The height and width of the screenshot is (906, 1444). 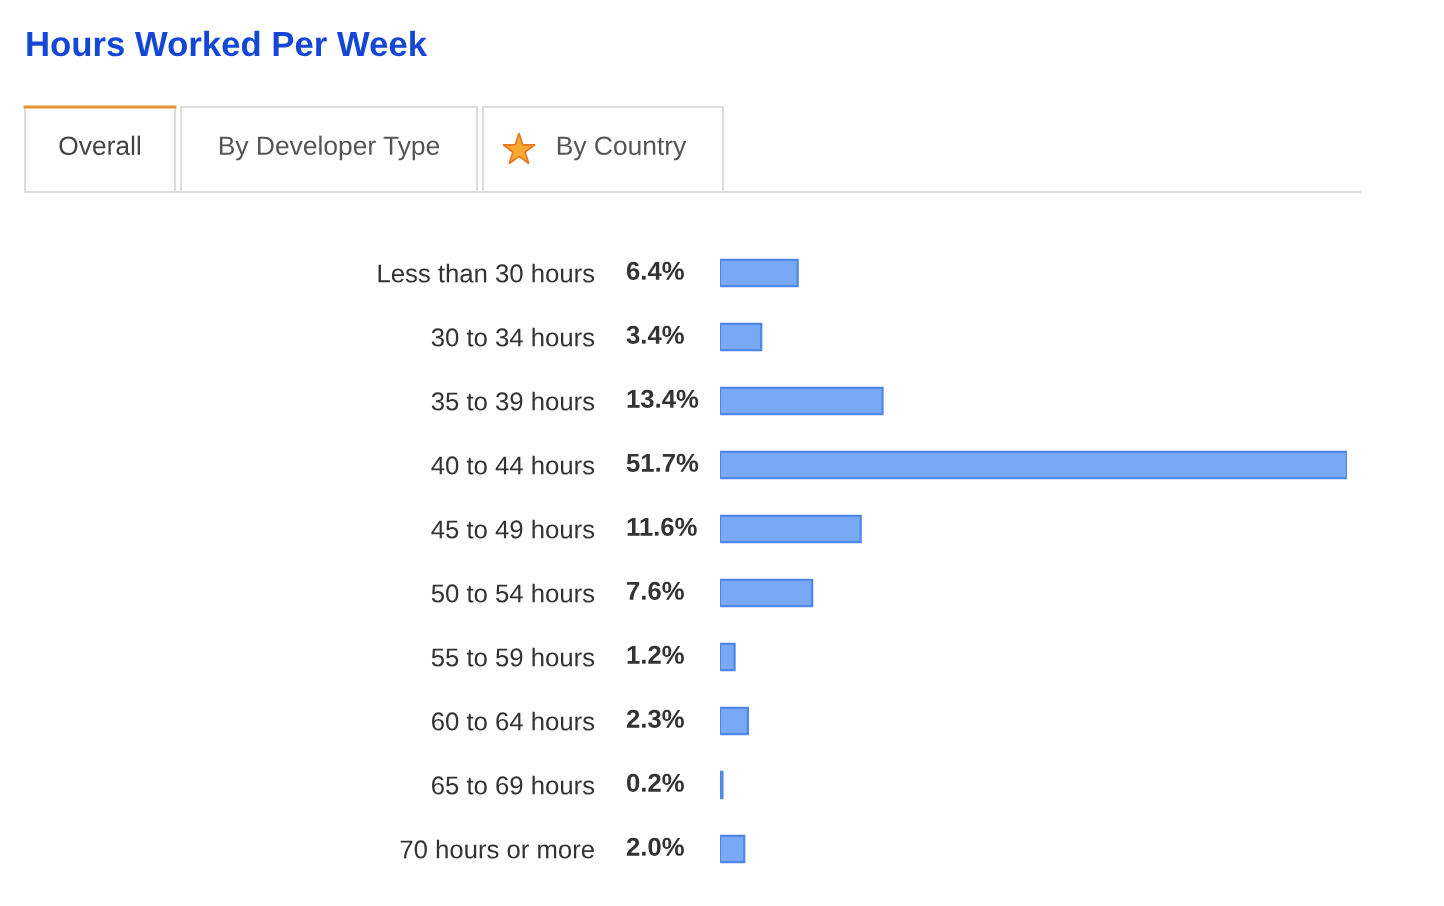 What do you see at coordinates (622, 148) in the screenshot?
I see `text: By Country` at bounding box center [622, 148].